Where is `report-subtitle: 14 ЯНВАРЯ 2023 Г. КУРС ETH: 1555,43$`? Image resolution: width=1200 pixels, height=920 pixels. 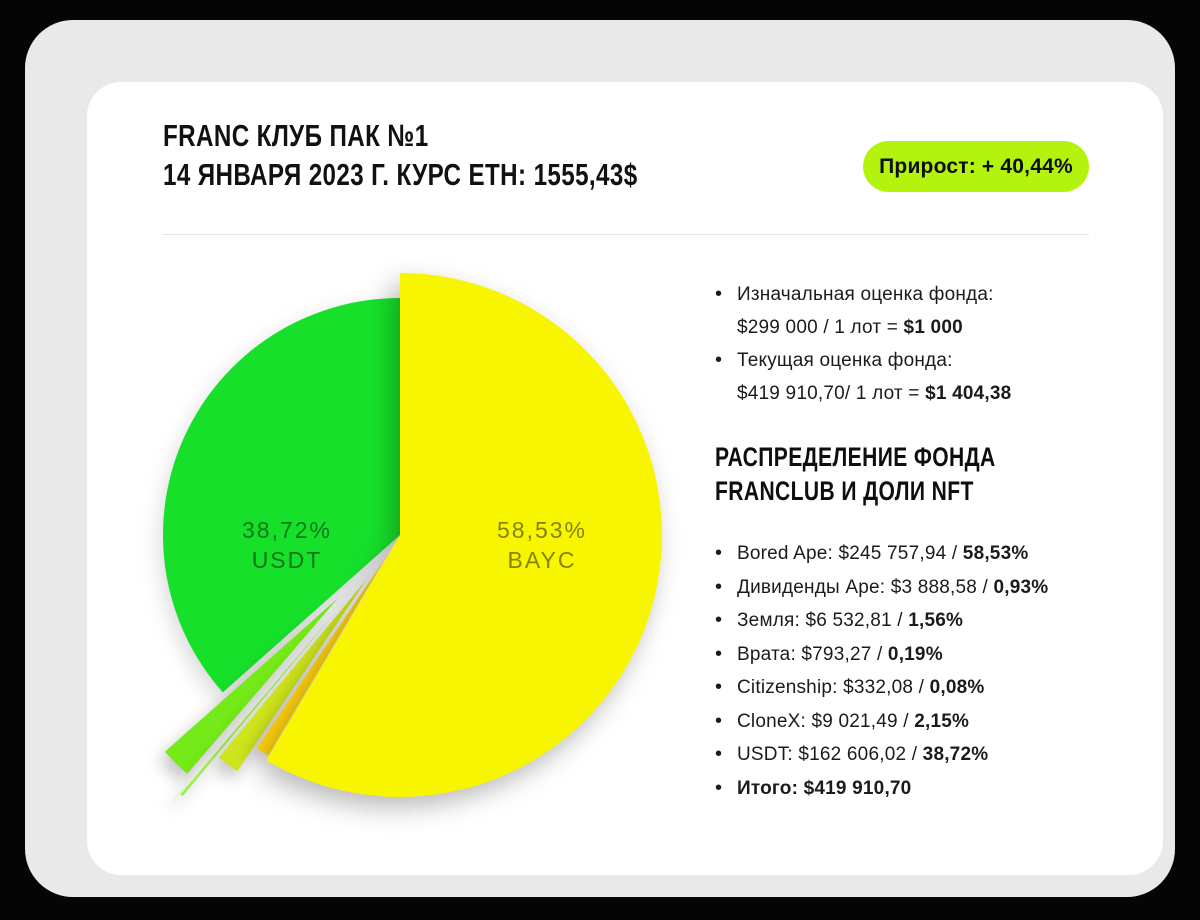 report-subtitle: 14 ЯНВАРЯ 2023 Г. КУРС ETH: 1555,43$ is located at coordinates (400, 174).